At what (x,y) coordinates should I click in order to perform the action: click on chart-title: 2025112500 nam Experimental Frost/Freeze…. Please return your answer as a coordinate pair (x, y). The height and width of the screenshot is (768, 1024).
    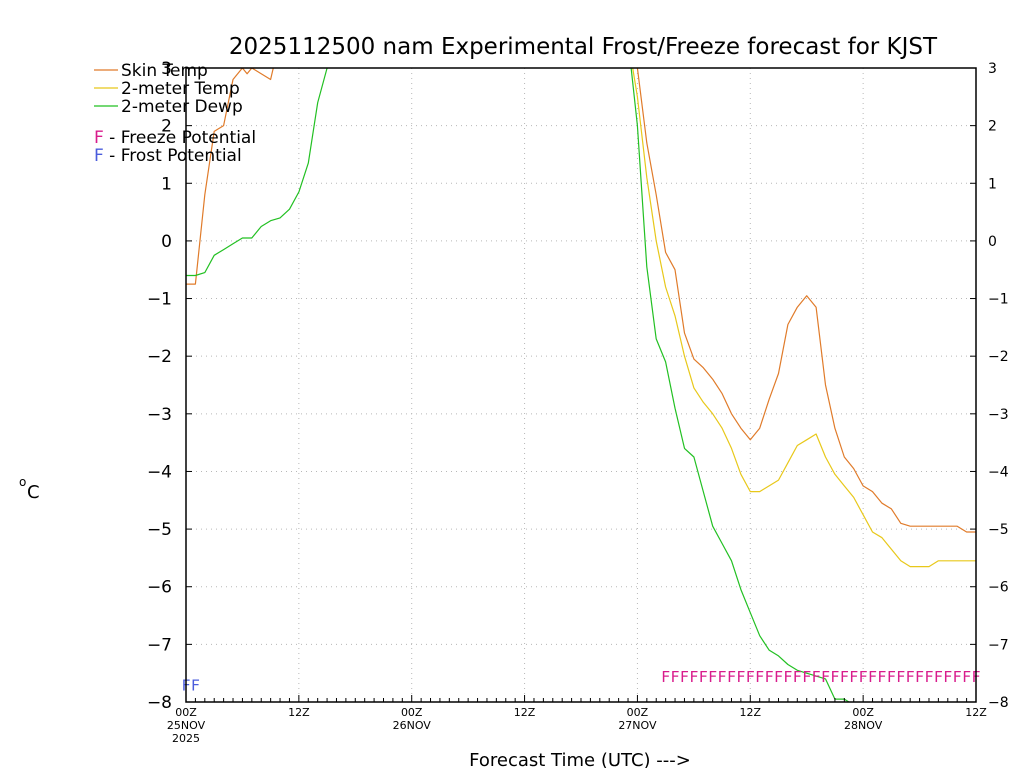
    Looking at the image, I should click on (583, 47).